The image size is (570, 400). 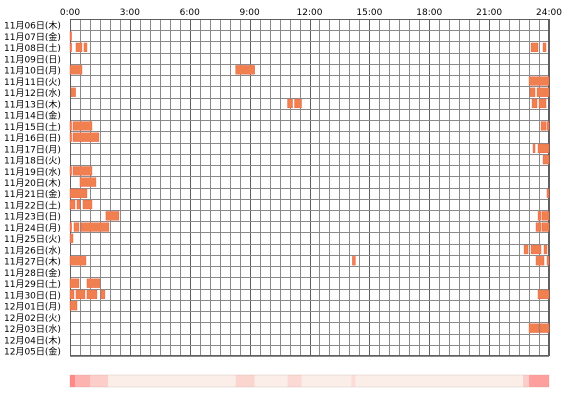 I want to click on x-tick-label: 0:00, so click(x=70, y=13).